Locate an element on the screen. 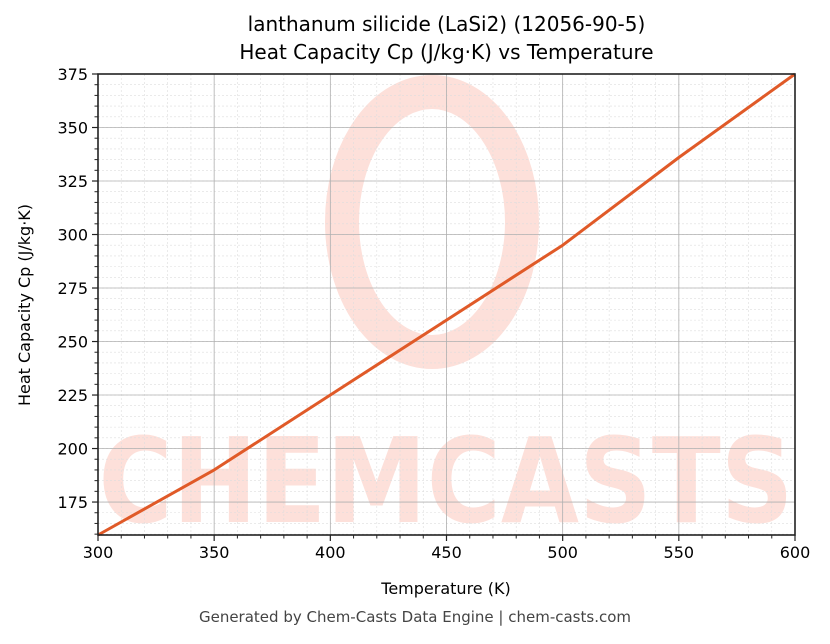 The height and width of the screenshot is (644, 830). y-tick-label: 175 is located at coordinates (72, 502).